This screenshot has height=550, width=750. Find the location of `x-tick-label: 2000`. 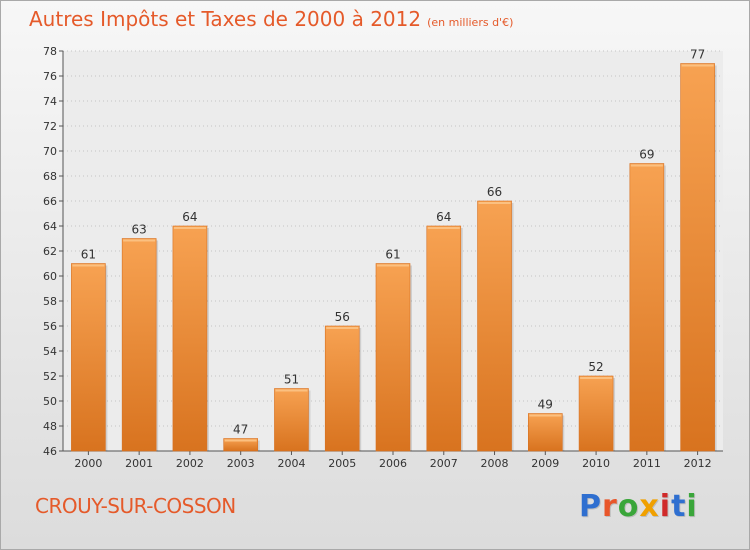

x-tick-label: 2000 is located at coordinates (88, 463).